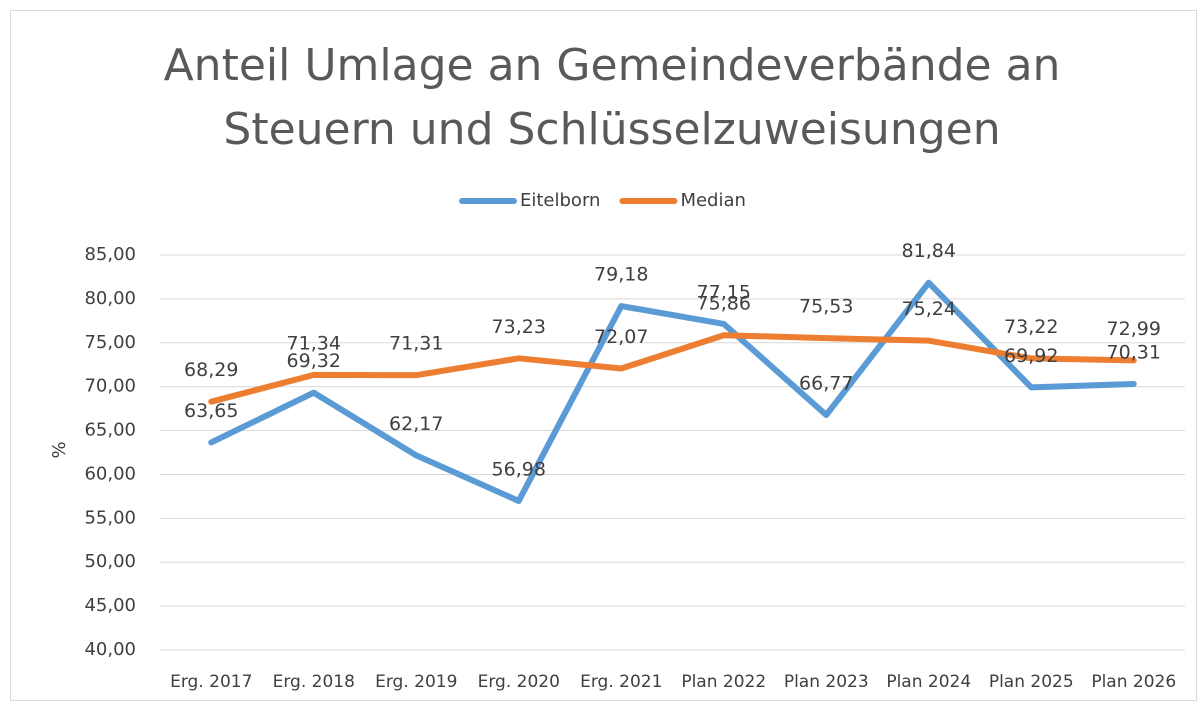  What do you see at coordinates (611, 129) in the screenshot?
I see `chart-title: Steuern und Schlüsselzuweisungen` at bounding box center [611, 129].